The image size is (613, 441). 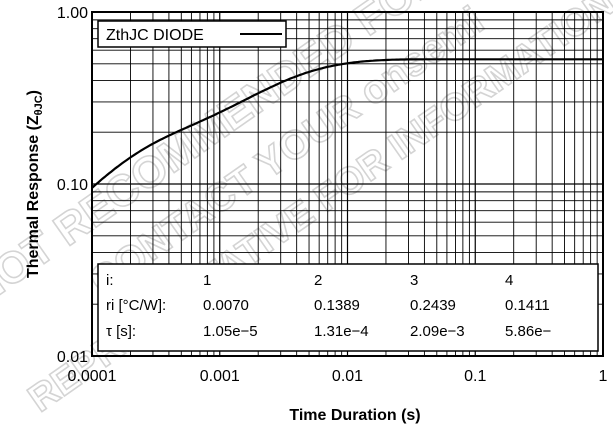 I want to click on table-cell-r2-c3: 2.09e−3, so click(x=437, y=331).